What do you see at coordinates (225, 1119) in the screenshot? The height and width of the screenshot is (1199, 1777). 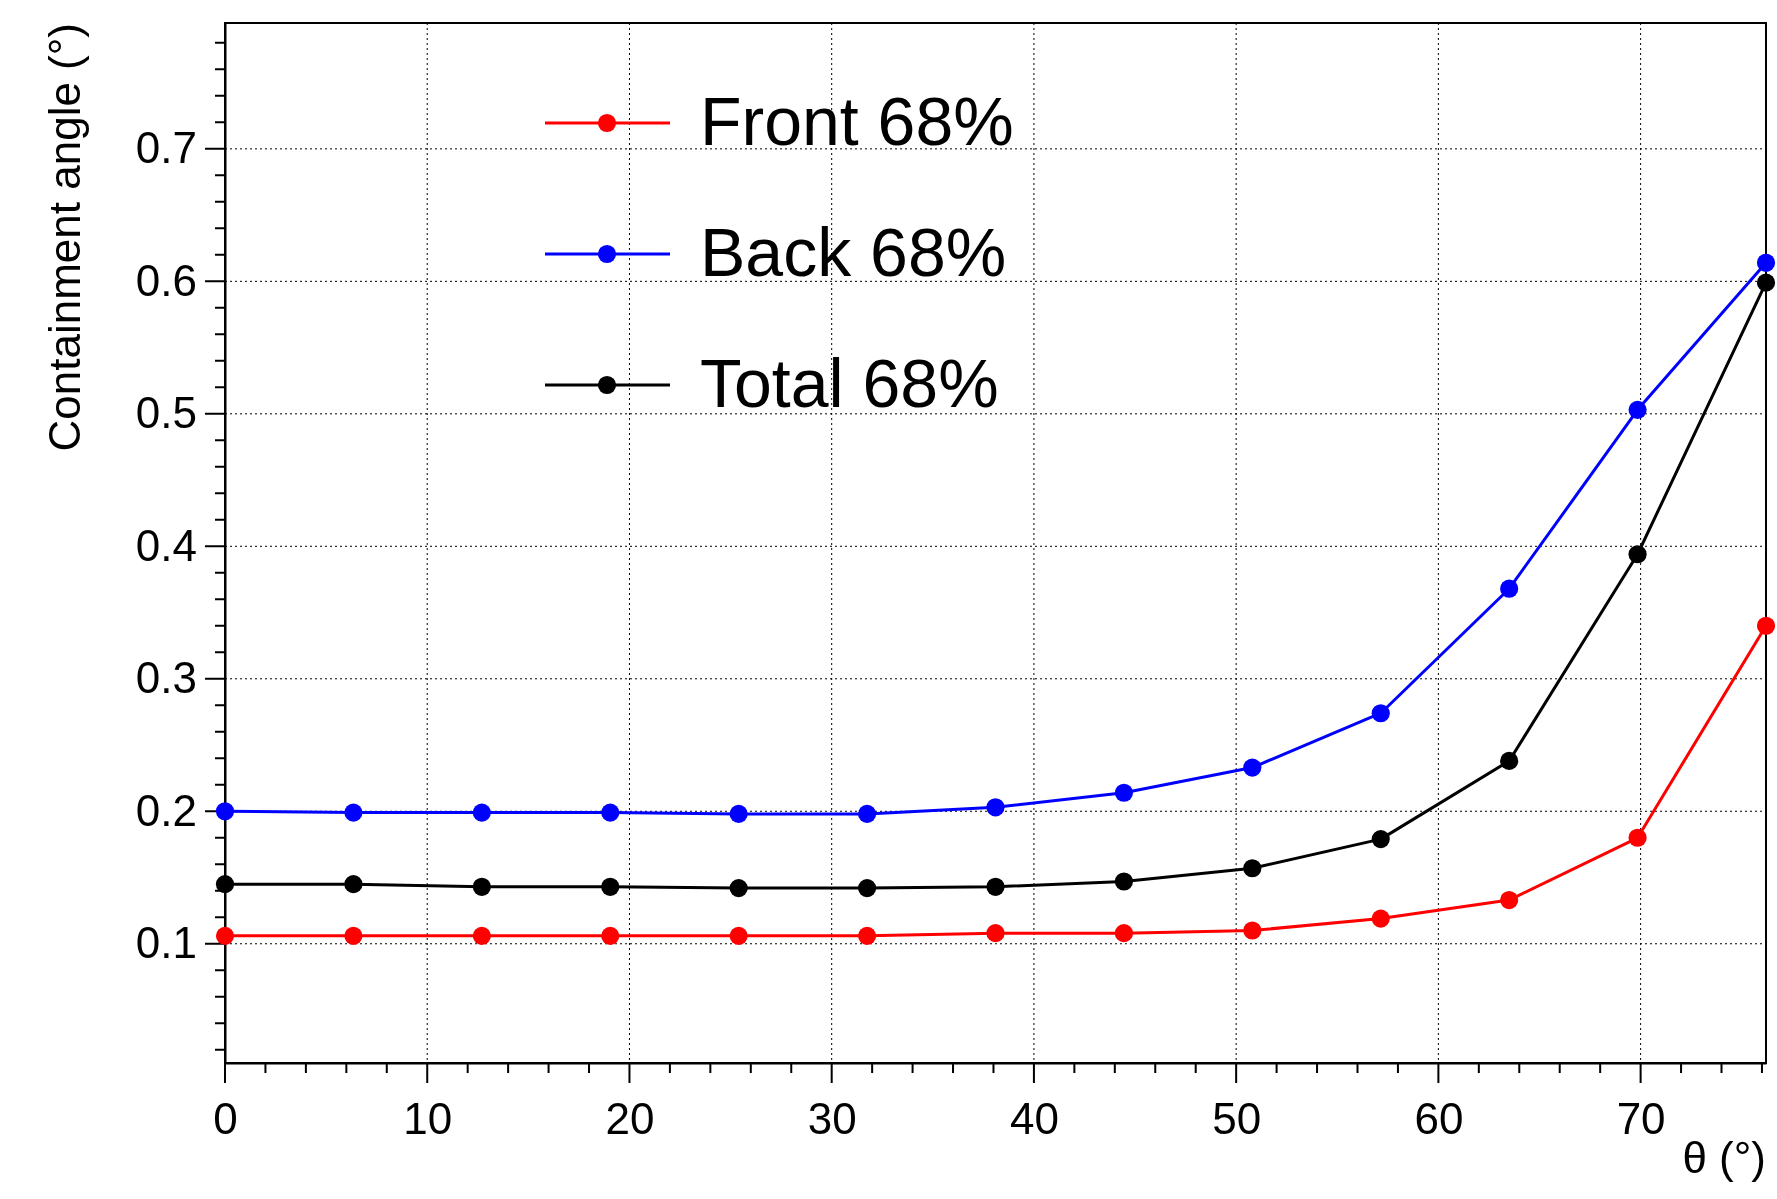 I see `x-tick-label: 0` at bounding box center [225, 1119].